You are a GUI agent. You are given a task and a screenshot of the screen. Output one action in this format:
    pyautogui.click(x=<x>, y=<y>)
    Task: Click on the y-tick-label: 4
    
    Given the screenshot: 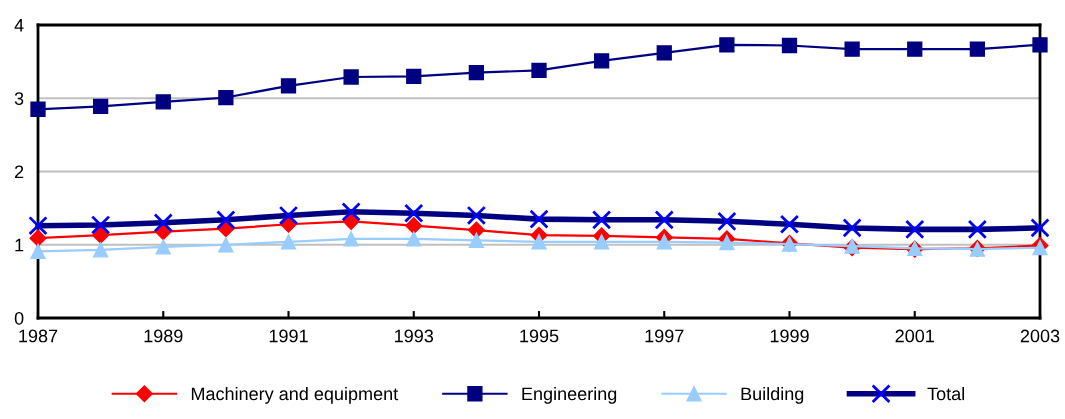 What is the action you would take?
    pyautogui.click(x=19, y=25)
    